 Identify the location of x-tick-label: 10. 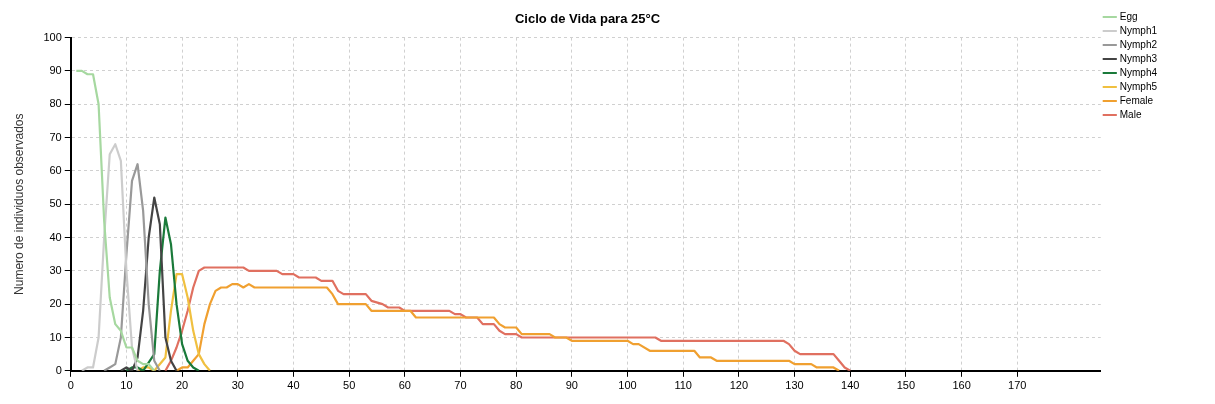
(126, 385).